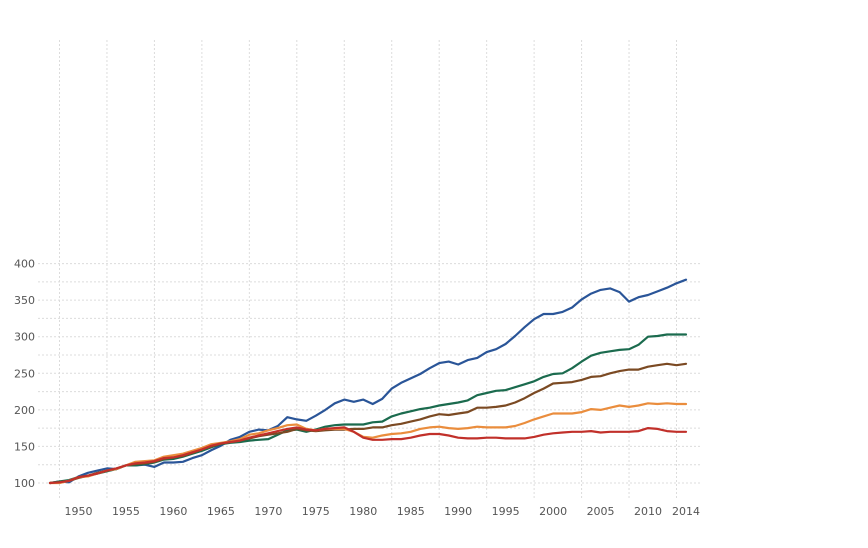  What do you see at coordinates (458, 511) in the screenshot?
I see `x-tick-label: 1990` at bounding box center [458, 511].